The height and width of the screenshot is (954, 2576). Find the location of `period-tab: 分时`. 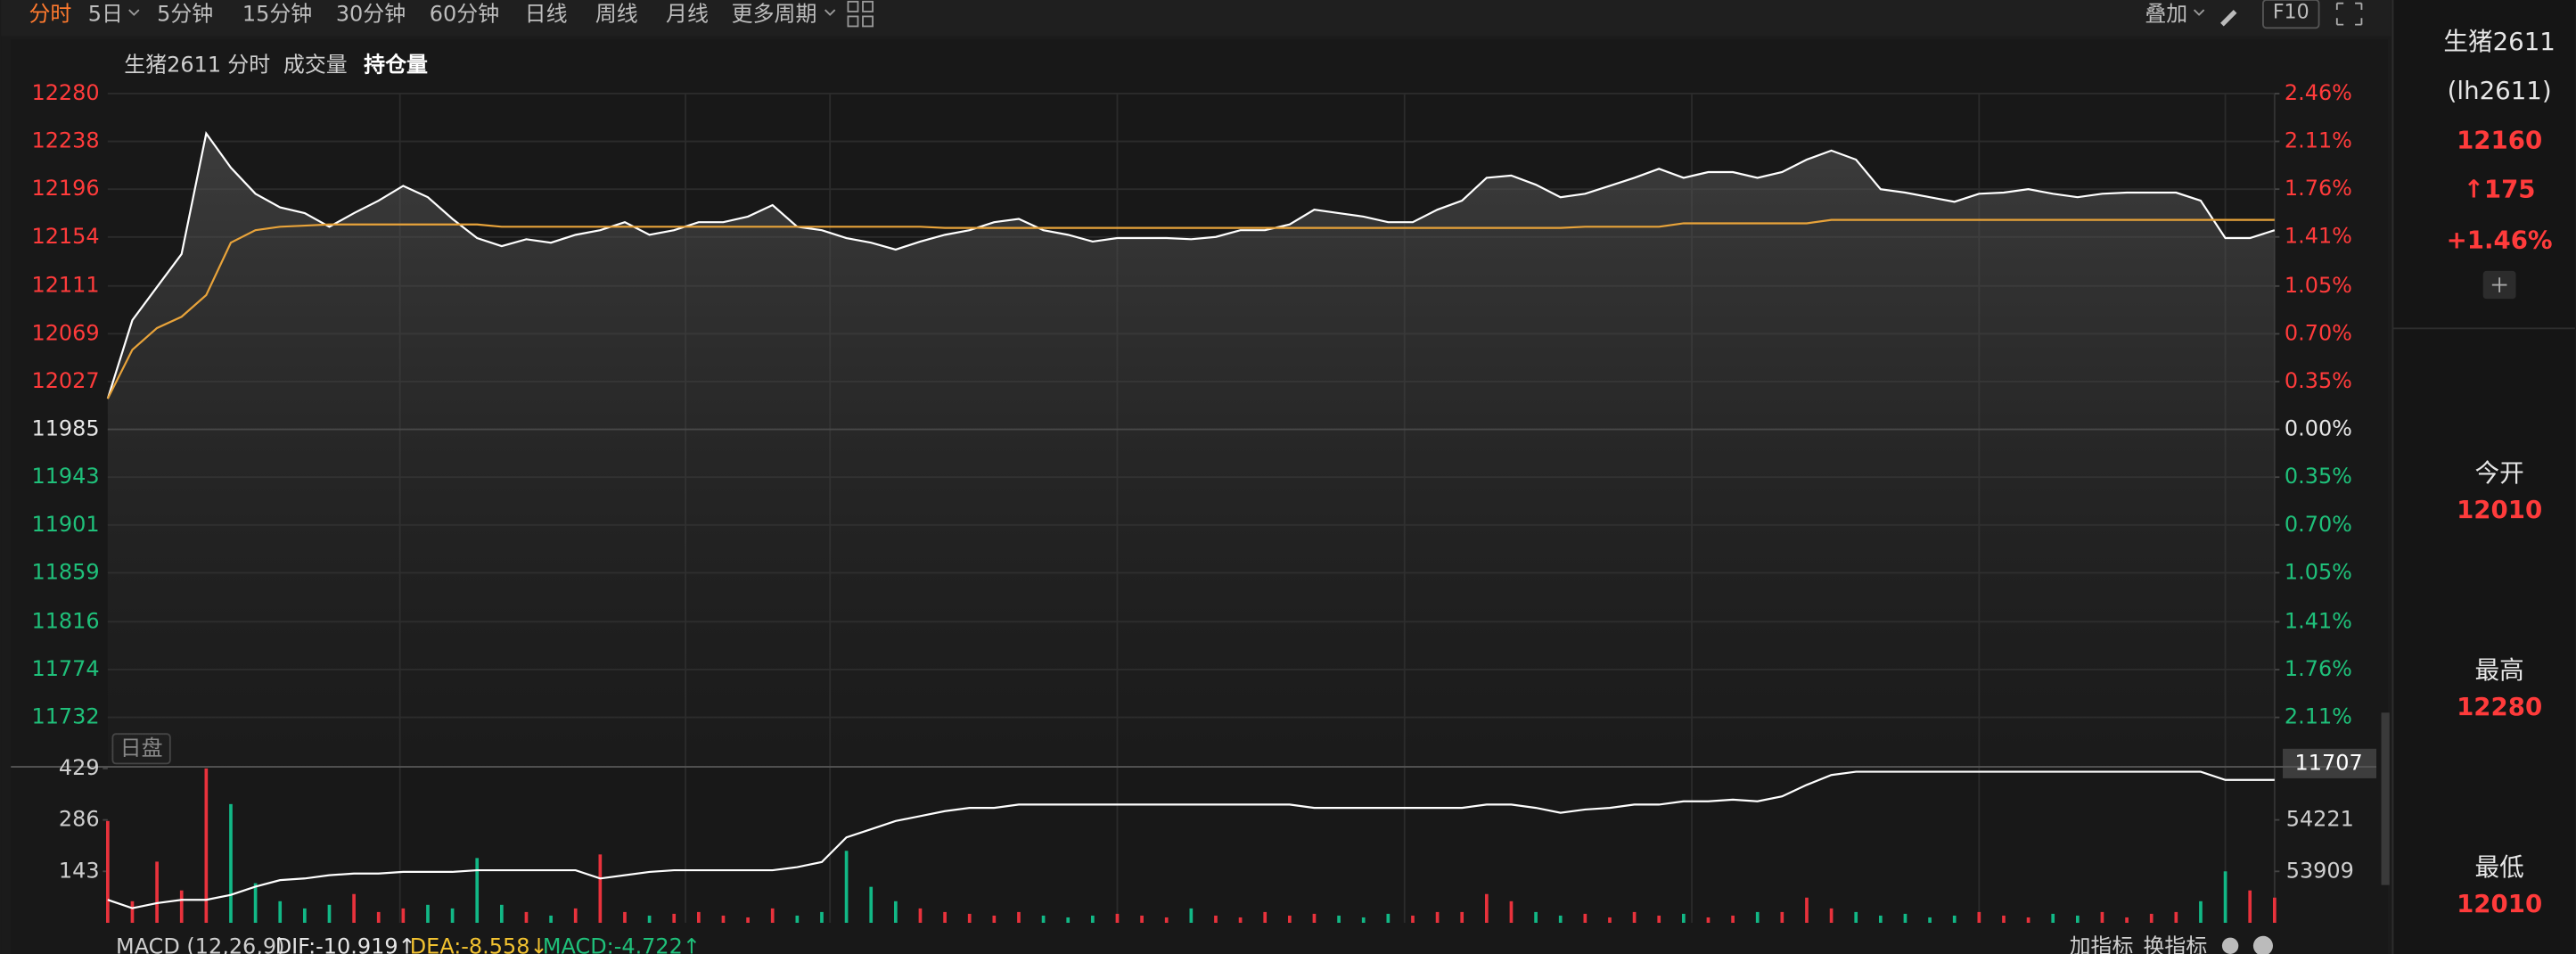

period-tab: 分时 is located at coordinates (50, 14).